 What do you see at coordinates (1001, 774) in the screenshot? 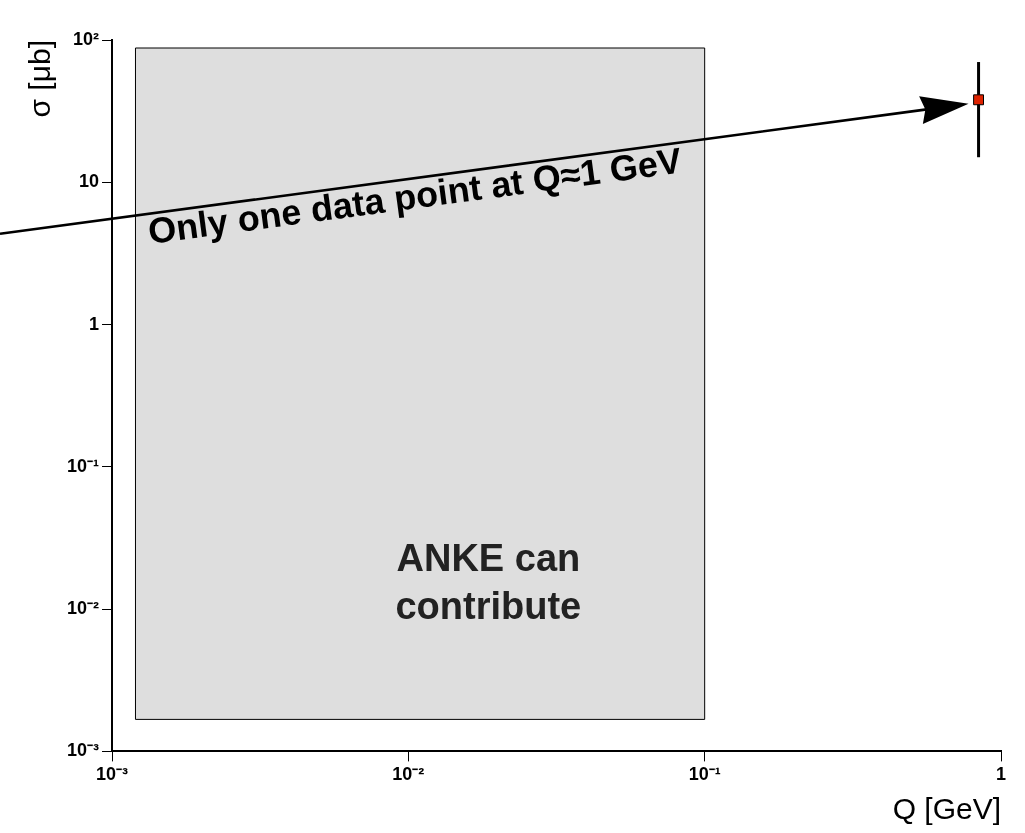
I see `x-tick-label: 1` at bounding box center [1001, 774].